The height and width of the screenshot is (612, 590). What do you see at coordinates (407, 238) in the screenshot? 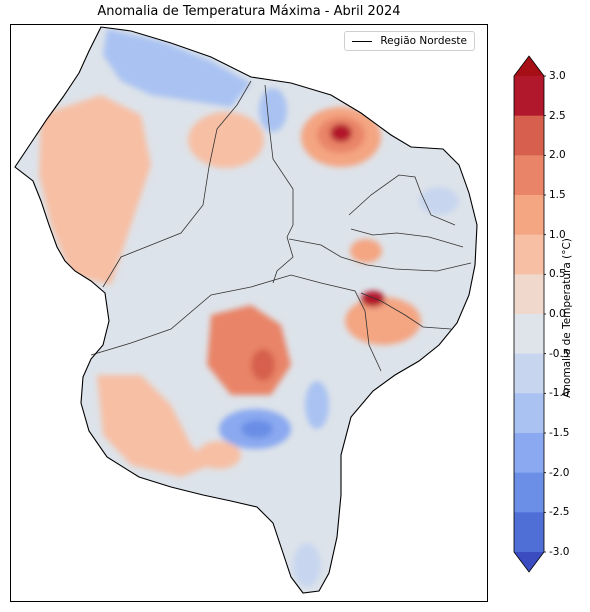
I see `border-pb-pe` at bounding box center [407, 238].